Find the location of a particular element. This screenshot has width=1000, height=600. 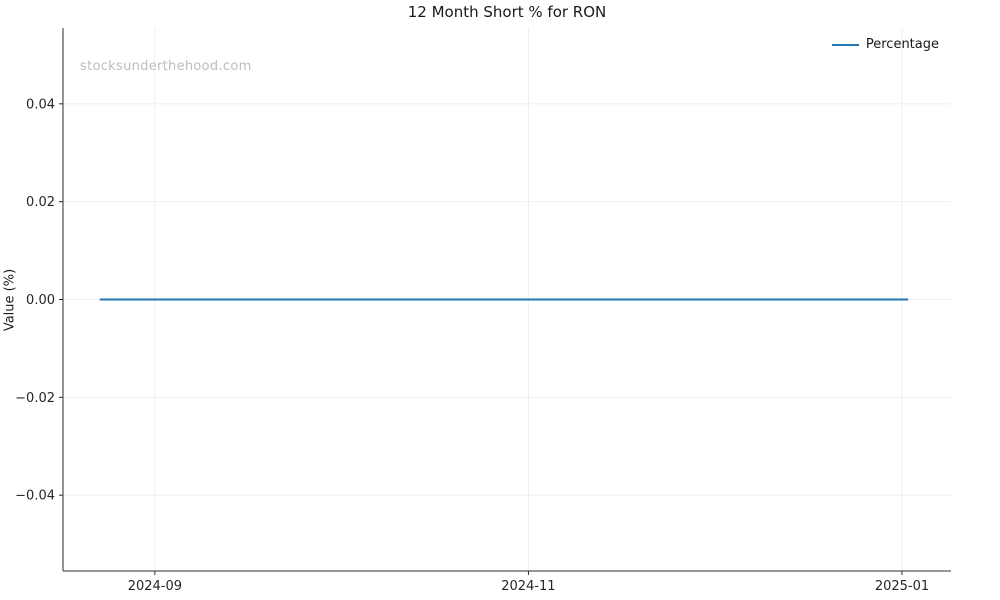

y-tick-label: 0.00 is located at coordinates (40, 300).